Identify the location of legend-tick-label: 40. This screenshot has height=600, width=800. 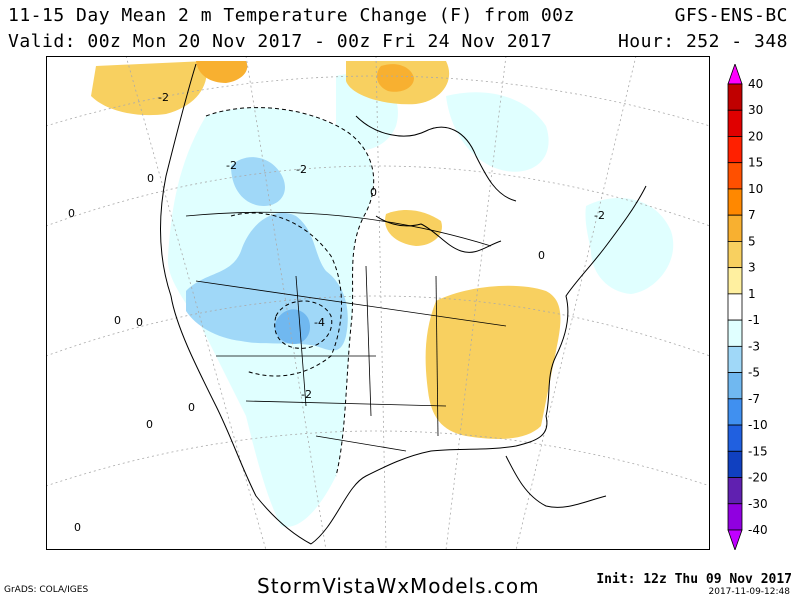
(755, 84).